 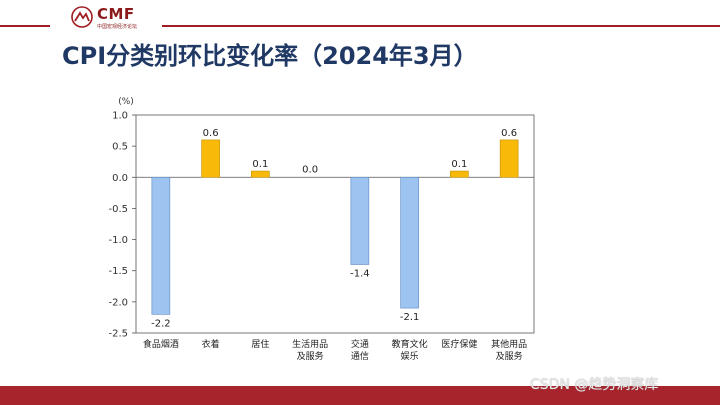 I want to click on logo-subtitle: 中国宏观经济论坛, so click(x=117, y=27).